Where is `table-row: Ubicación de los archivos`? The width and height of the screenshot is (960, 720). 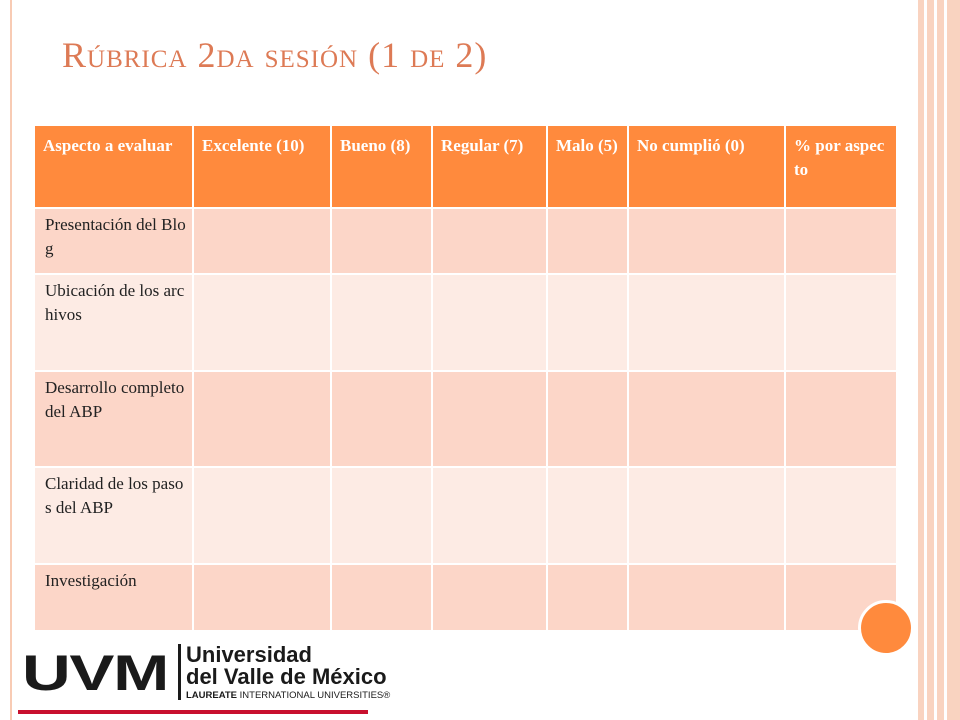 table-row: Ubicación de los archivos is located at coordinates (466, 322).